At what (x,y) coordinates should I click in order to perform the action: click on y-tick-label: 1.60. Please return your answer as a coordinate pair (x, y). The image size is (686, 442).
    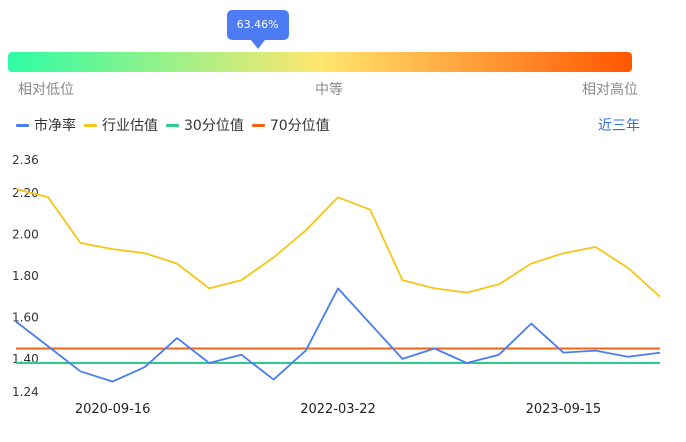
    Looking at the image, I should click on (25, 317).